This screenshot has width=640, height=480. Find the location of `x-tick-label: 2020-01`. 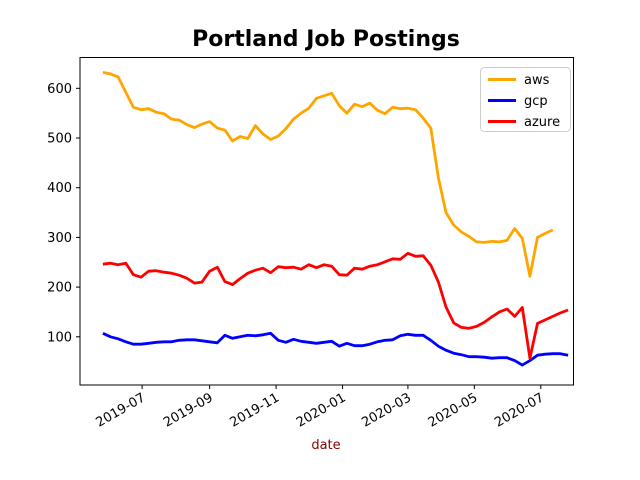

x-tick-label: 2020-01 is located at coordinates (321, 410).